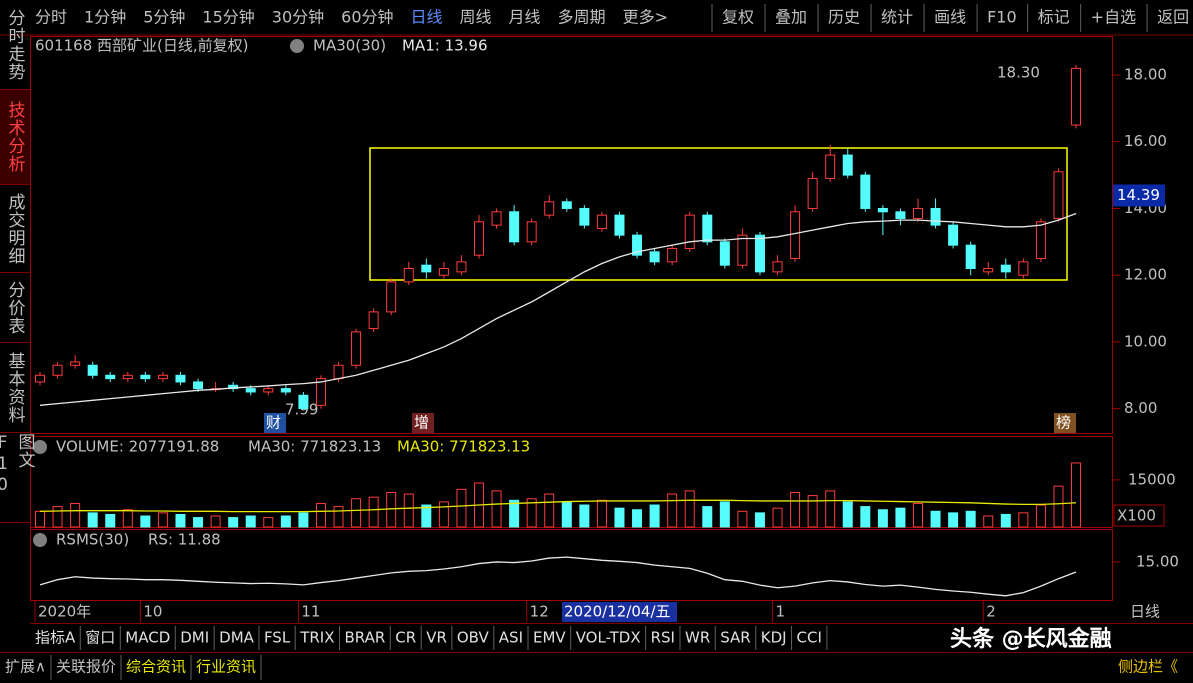 The image size is (1193, 683). I want to click on bottom-tab: 关联报价, so click(86, 667).